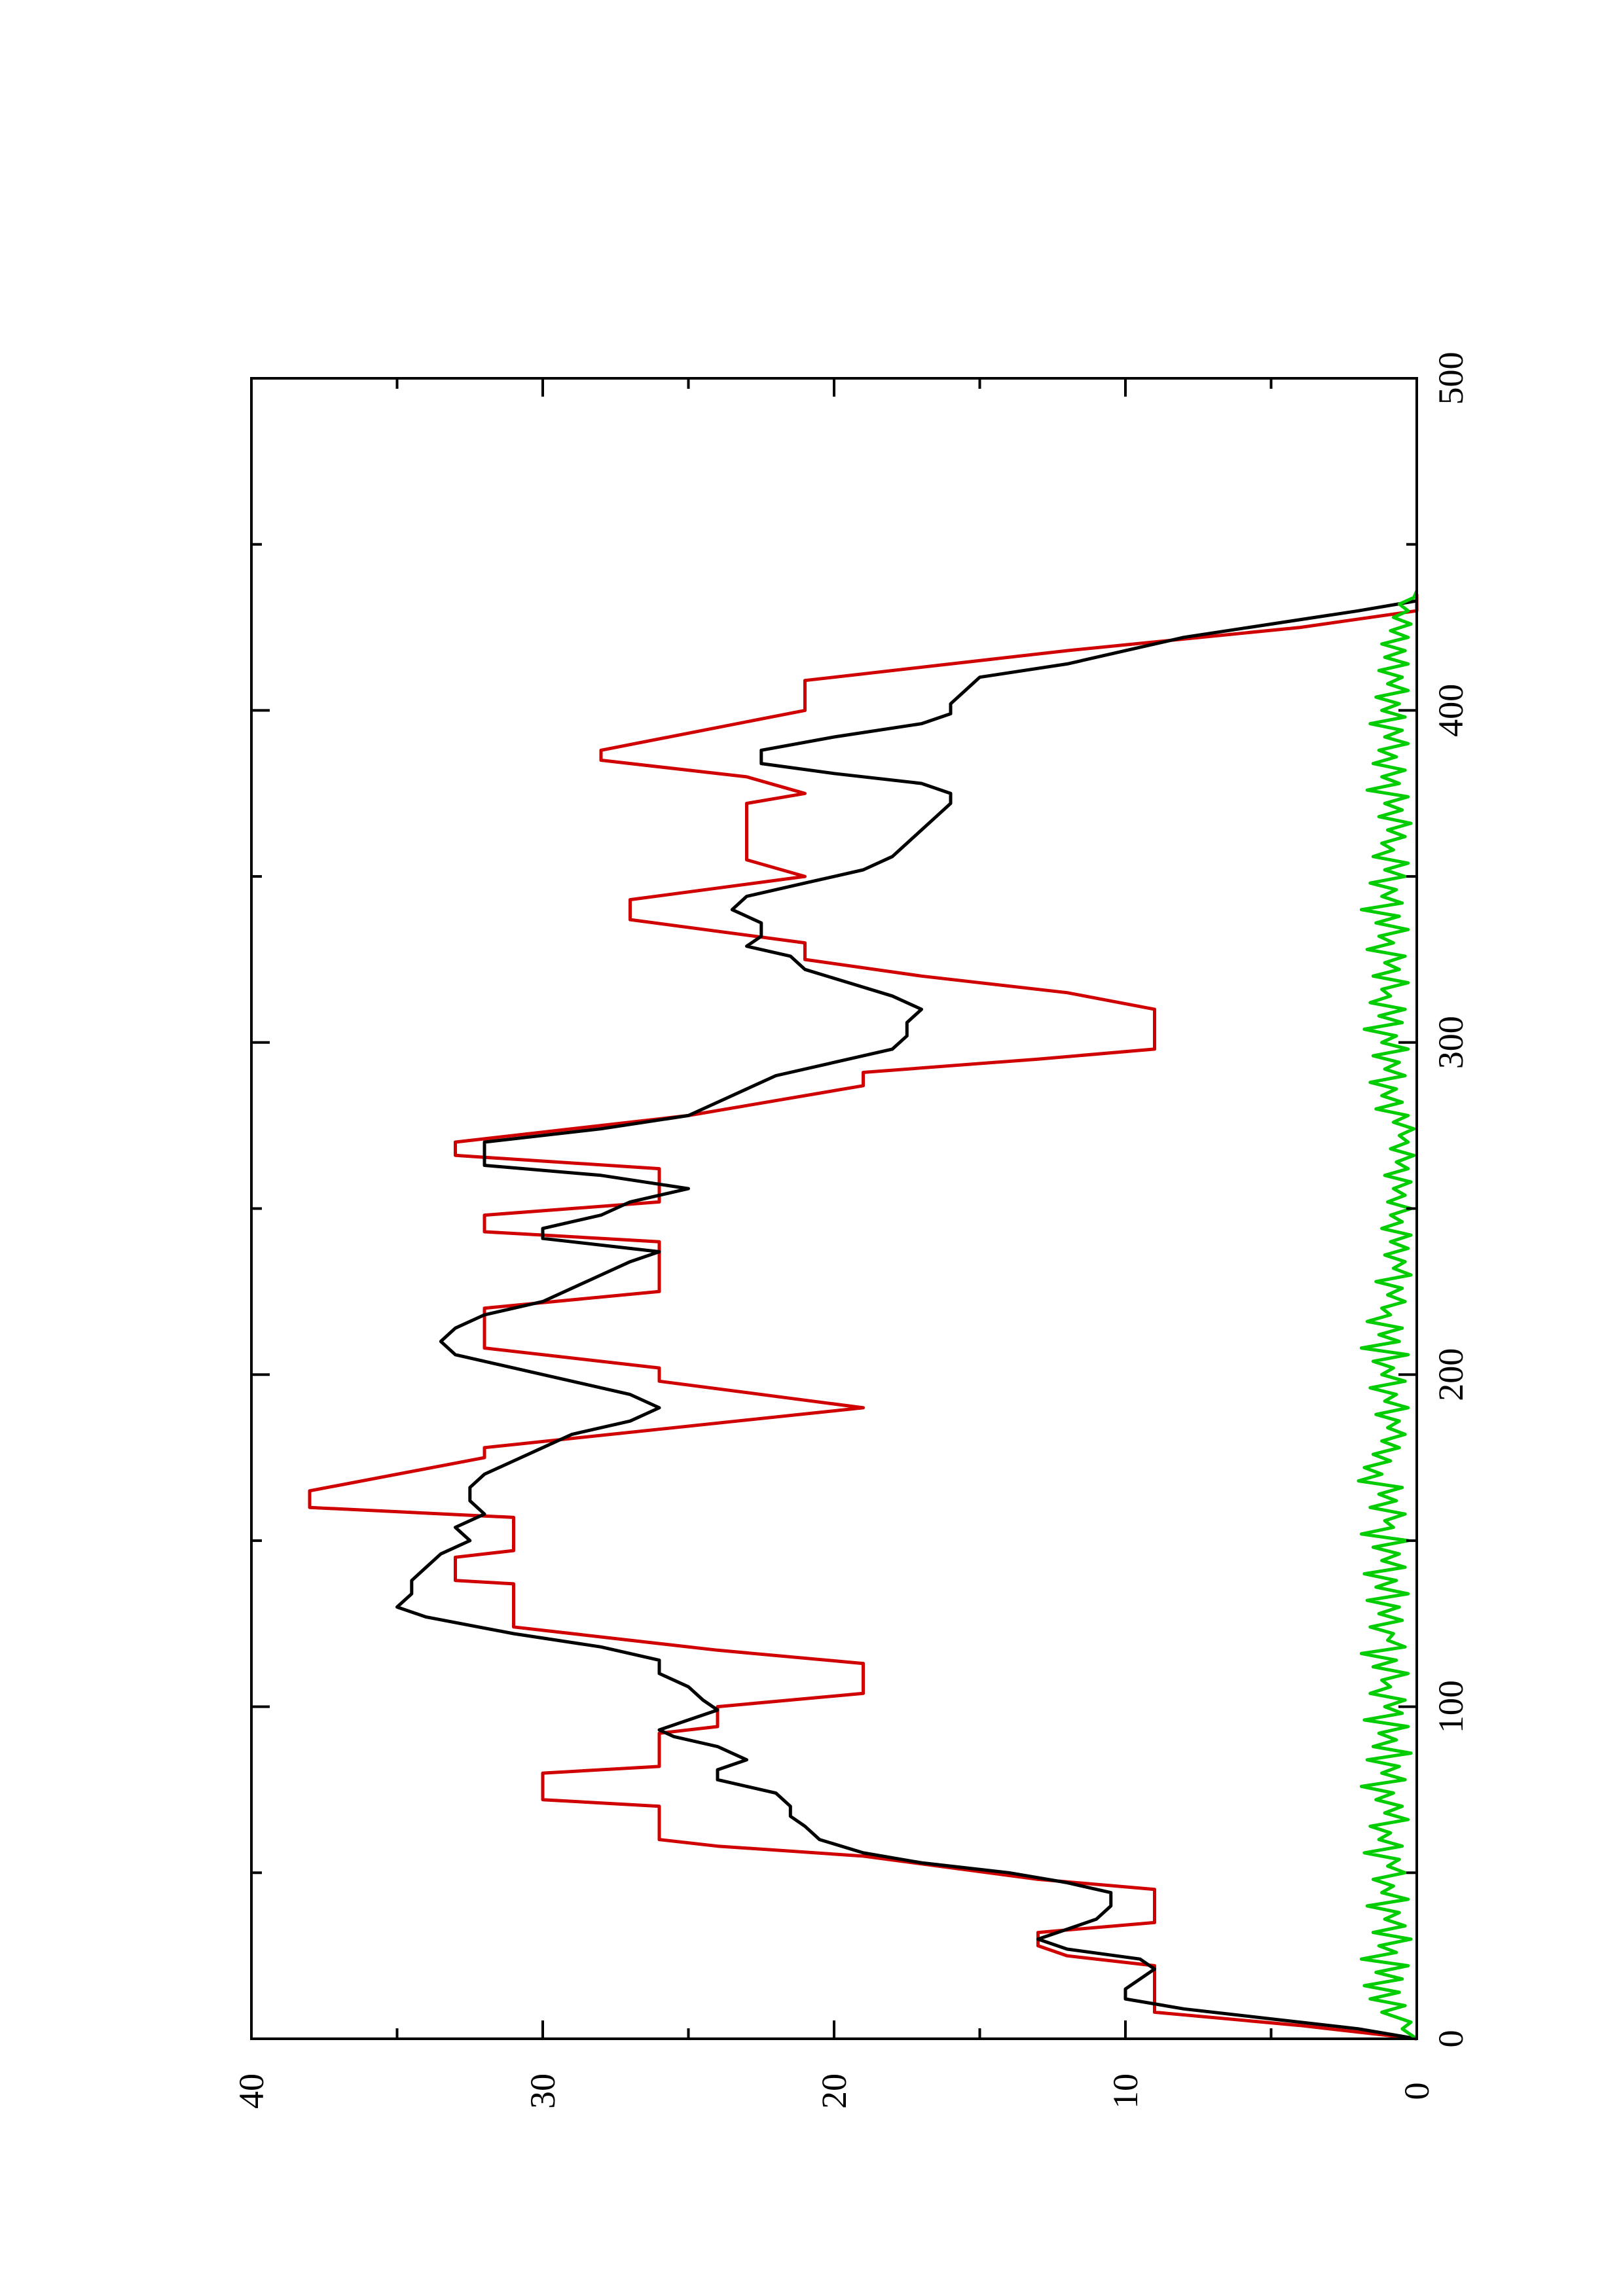 The width and height of the screenshot is (1623, 2296). Describe the element at coordinates (1450, 2039) in the screenshot. I see `x-tick-label: 0` at that location.